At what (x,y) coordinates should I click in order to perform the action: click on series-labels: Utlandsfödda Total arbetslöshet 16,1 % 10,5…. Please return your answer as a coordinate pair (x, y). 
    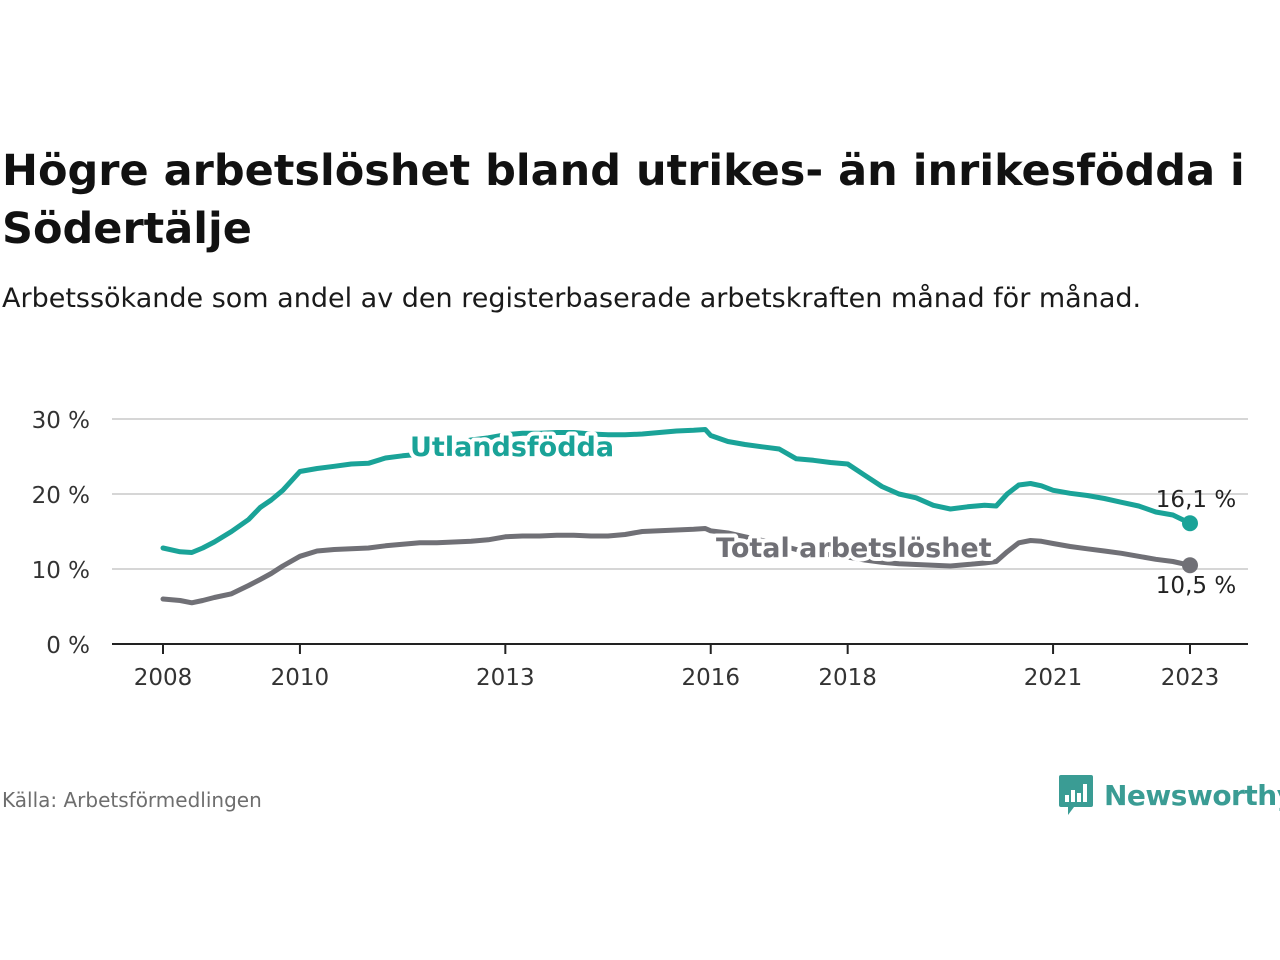
    Looking at the image, I should click on (821, 513).